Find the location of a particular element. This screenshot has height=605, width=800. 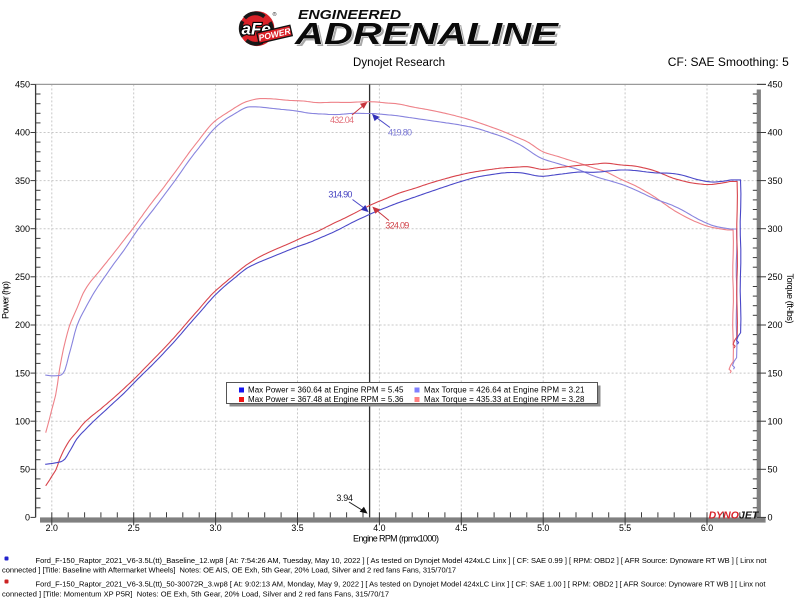

svg-text: Dynojet Research is located at coordinates (399, 63).